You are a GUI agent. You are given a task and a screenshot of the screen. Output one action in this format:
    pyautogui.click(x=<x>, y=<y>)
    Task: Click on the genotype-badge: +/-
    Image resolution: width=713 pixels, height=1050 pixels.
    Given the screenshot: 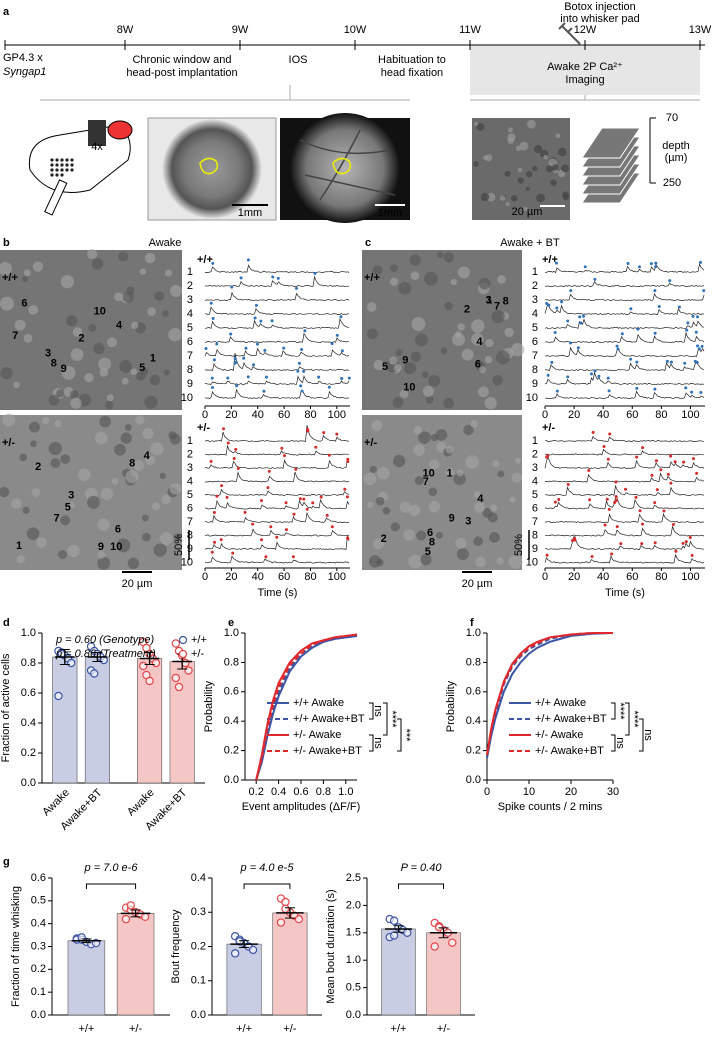 What is the action you would take?
    pyautogui.click(x=8, y=443)
    